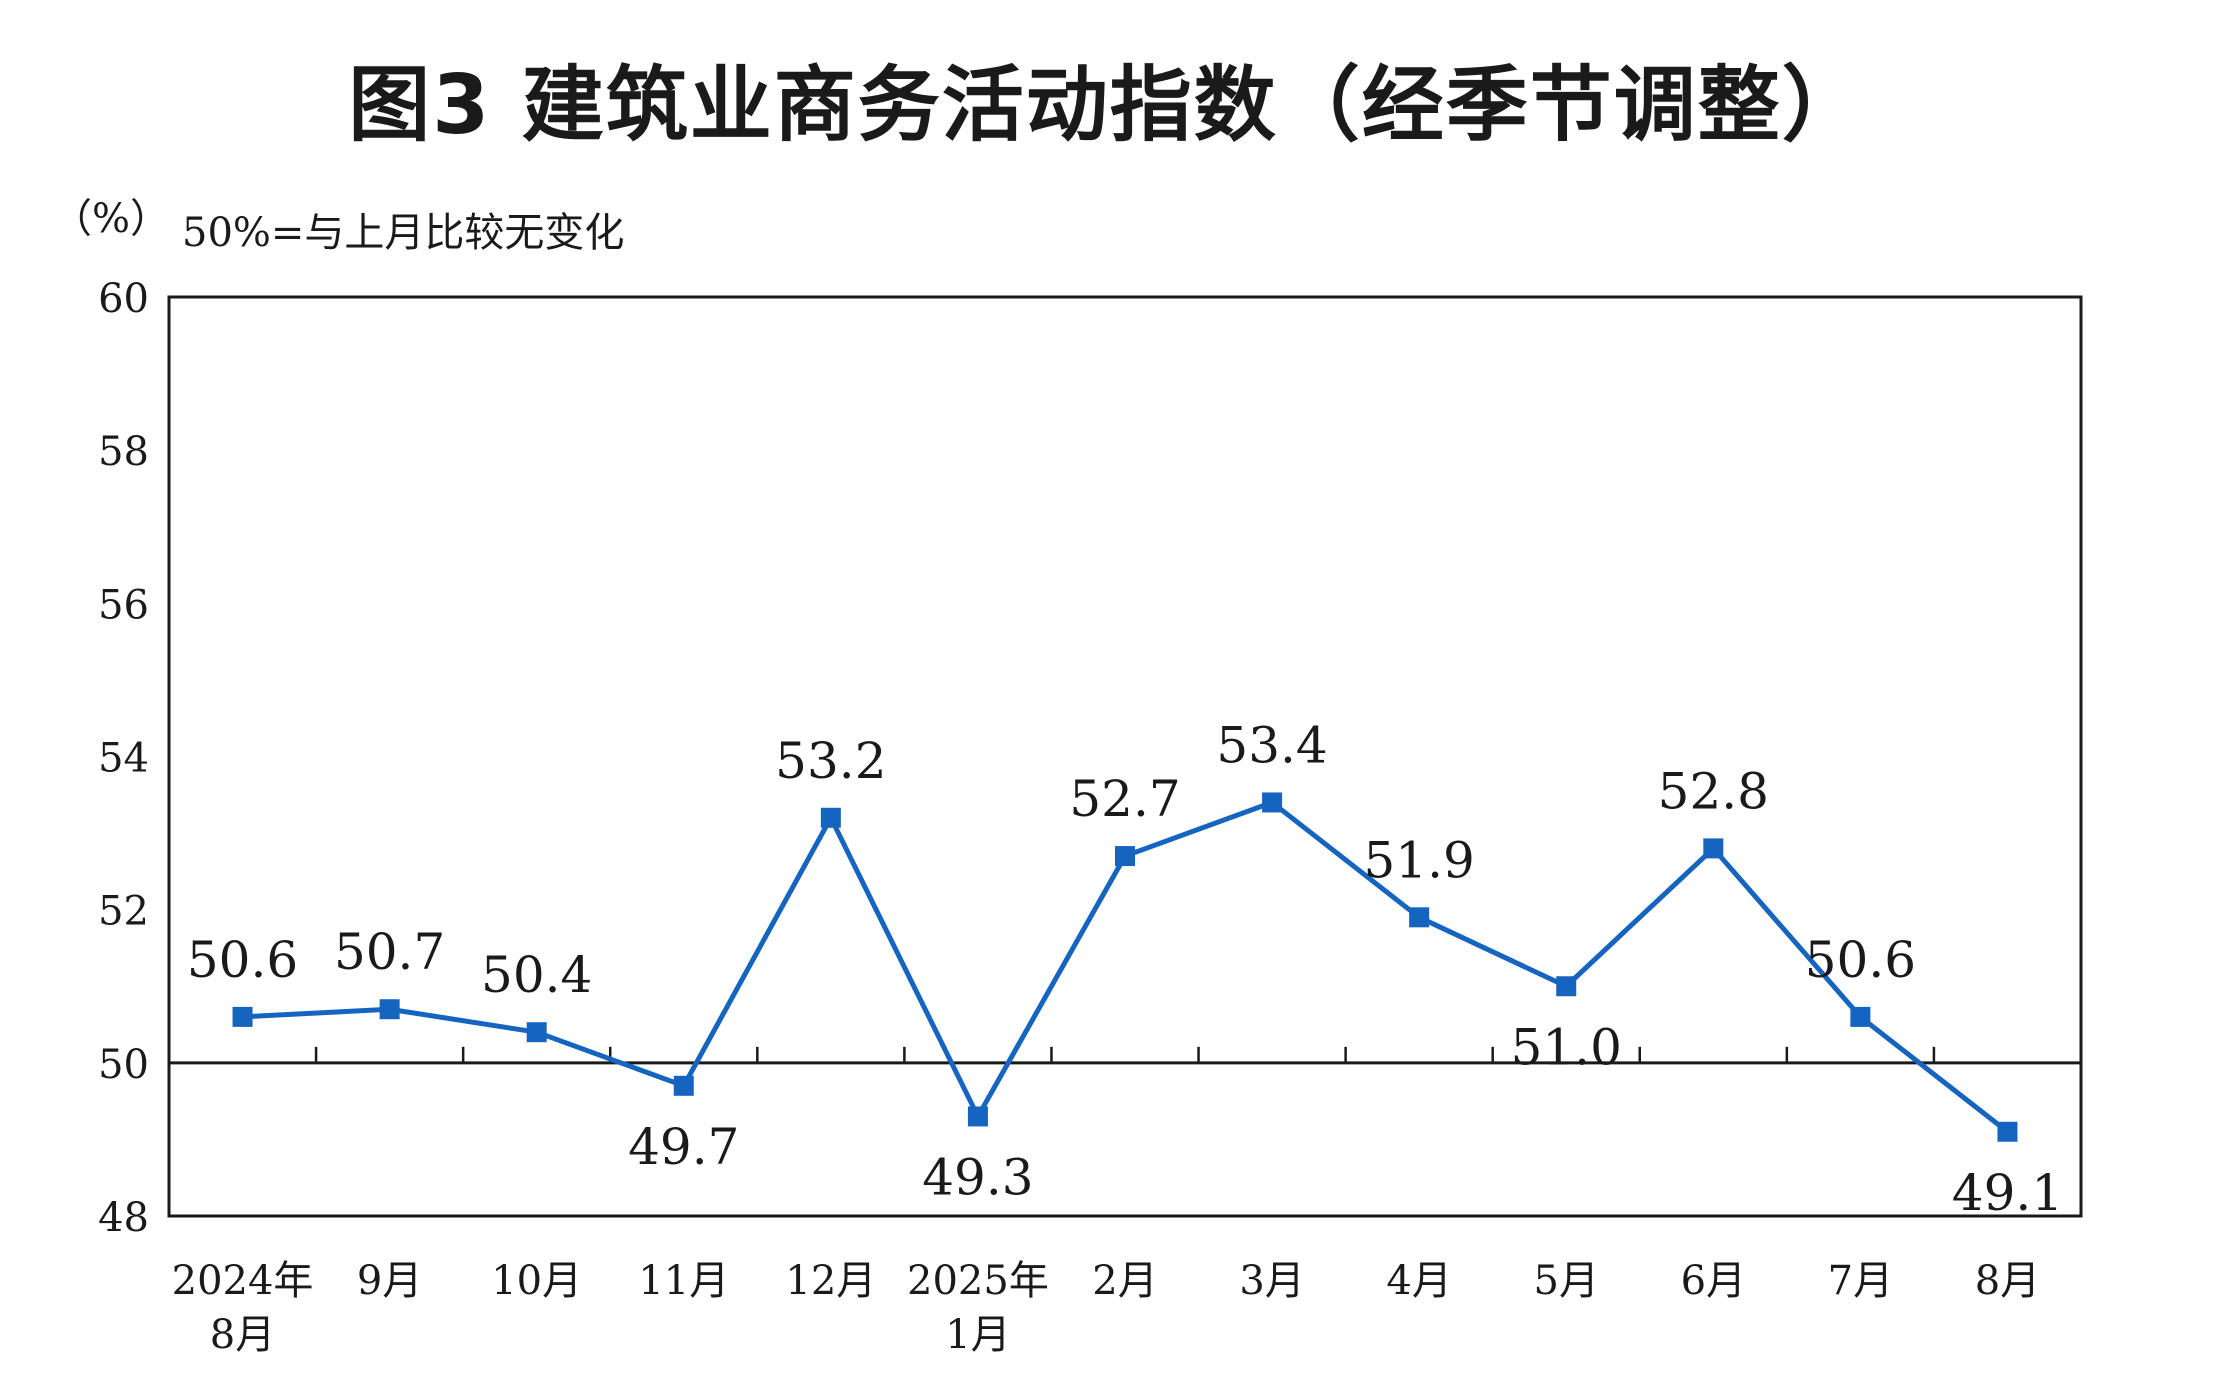 The width and height of the screenshot is (2214, 1373). Describe the element at coordinates (1124, 1281) in the screenshot. I see `x-tick-label: 2月` at that location.